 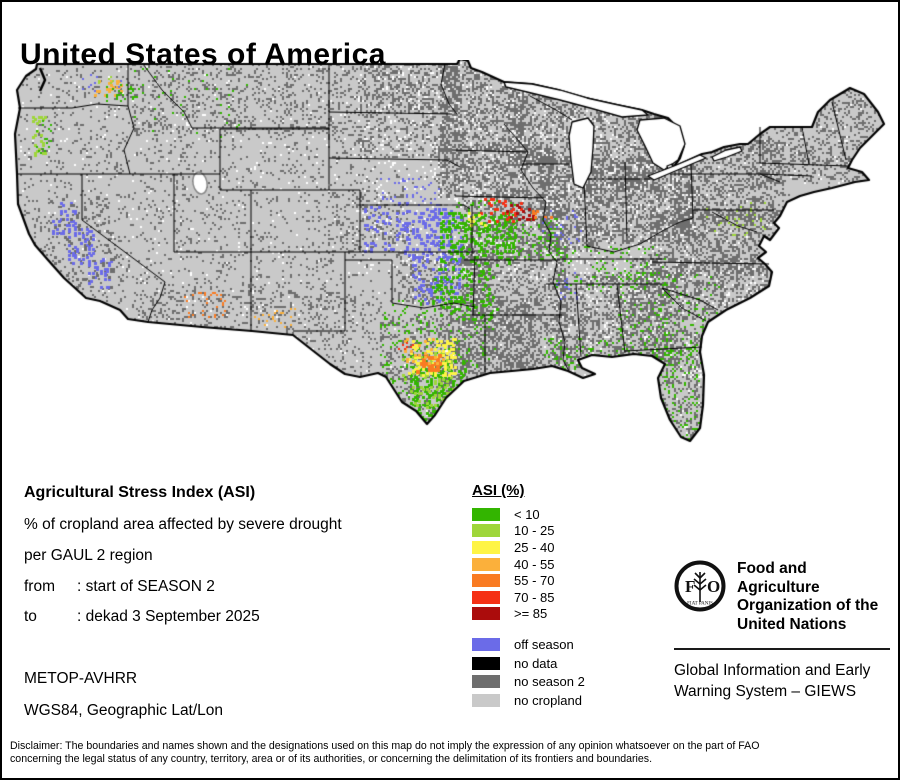 What do you see at coordinates (534, 531) in the screenshot?
I see `legend-label: 10 - 25` at bounding box center [534, 531].